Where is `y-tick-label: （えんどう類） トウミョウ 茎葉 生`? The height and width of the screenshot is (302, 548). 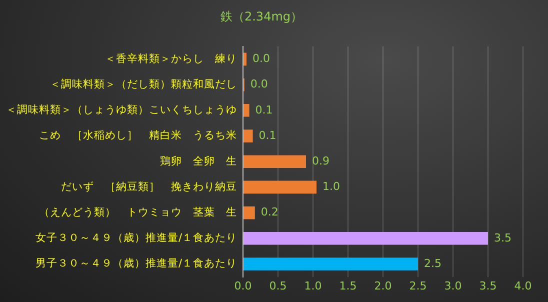
y-tick-label: （えんどう類） トウミョウ 茎葉 生 is located at coordinates (138, 212).